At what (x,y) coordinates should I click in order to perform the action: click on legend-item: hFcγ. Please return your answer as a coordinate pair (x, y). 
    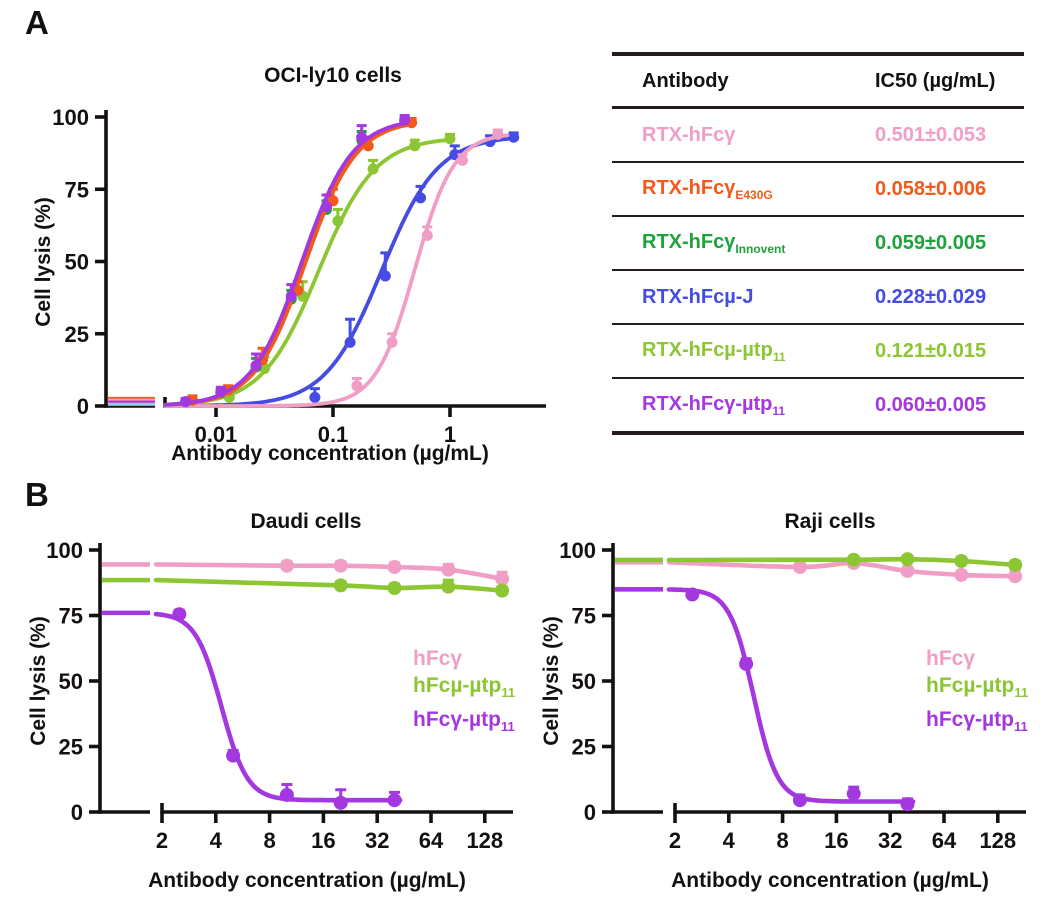
    Looking at the image, I should click on (438, 658).